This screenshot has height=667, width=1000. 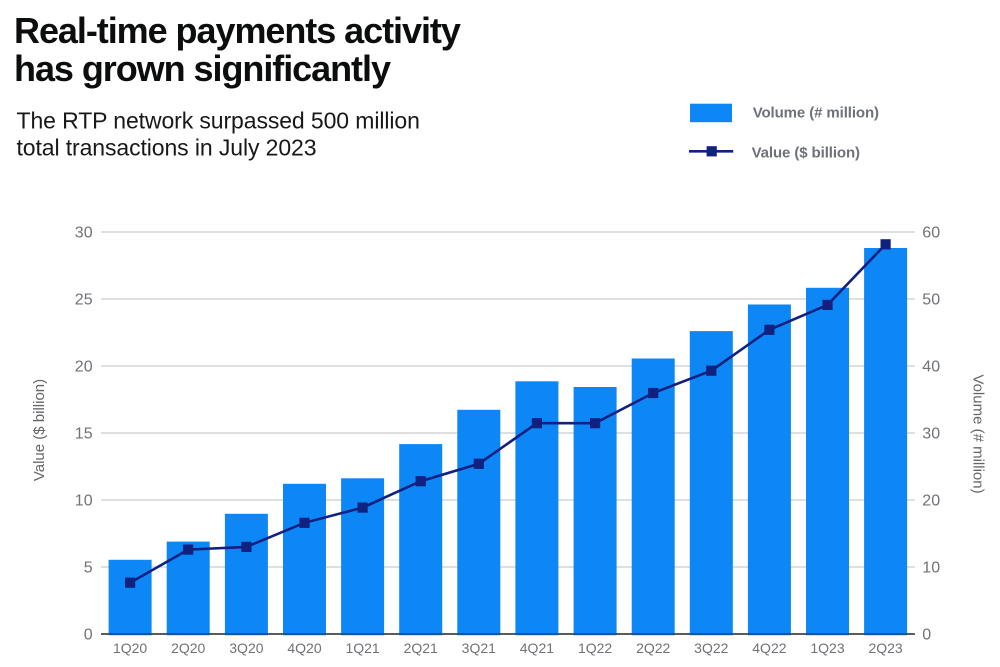 I want to click on svg-text: 1Q21, so click(x=362, y=648).